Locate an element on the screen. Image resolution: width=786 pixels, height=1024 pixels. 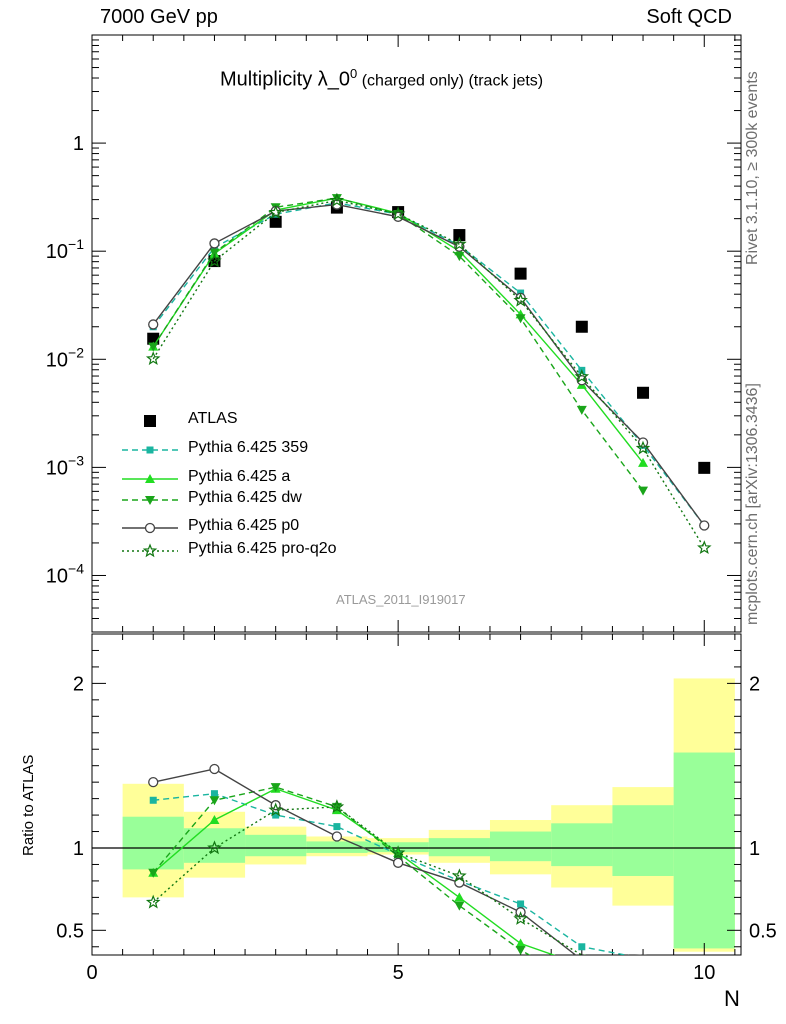
y-tick-label: 10⁻² is located at coordinates (65, 357).